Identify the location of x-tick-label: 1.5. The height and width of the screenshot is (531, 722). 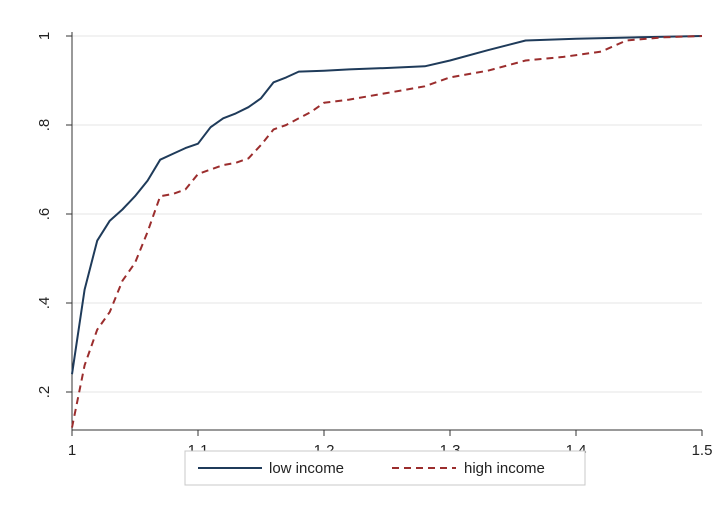
(702, 450).